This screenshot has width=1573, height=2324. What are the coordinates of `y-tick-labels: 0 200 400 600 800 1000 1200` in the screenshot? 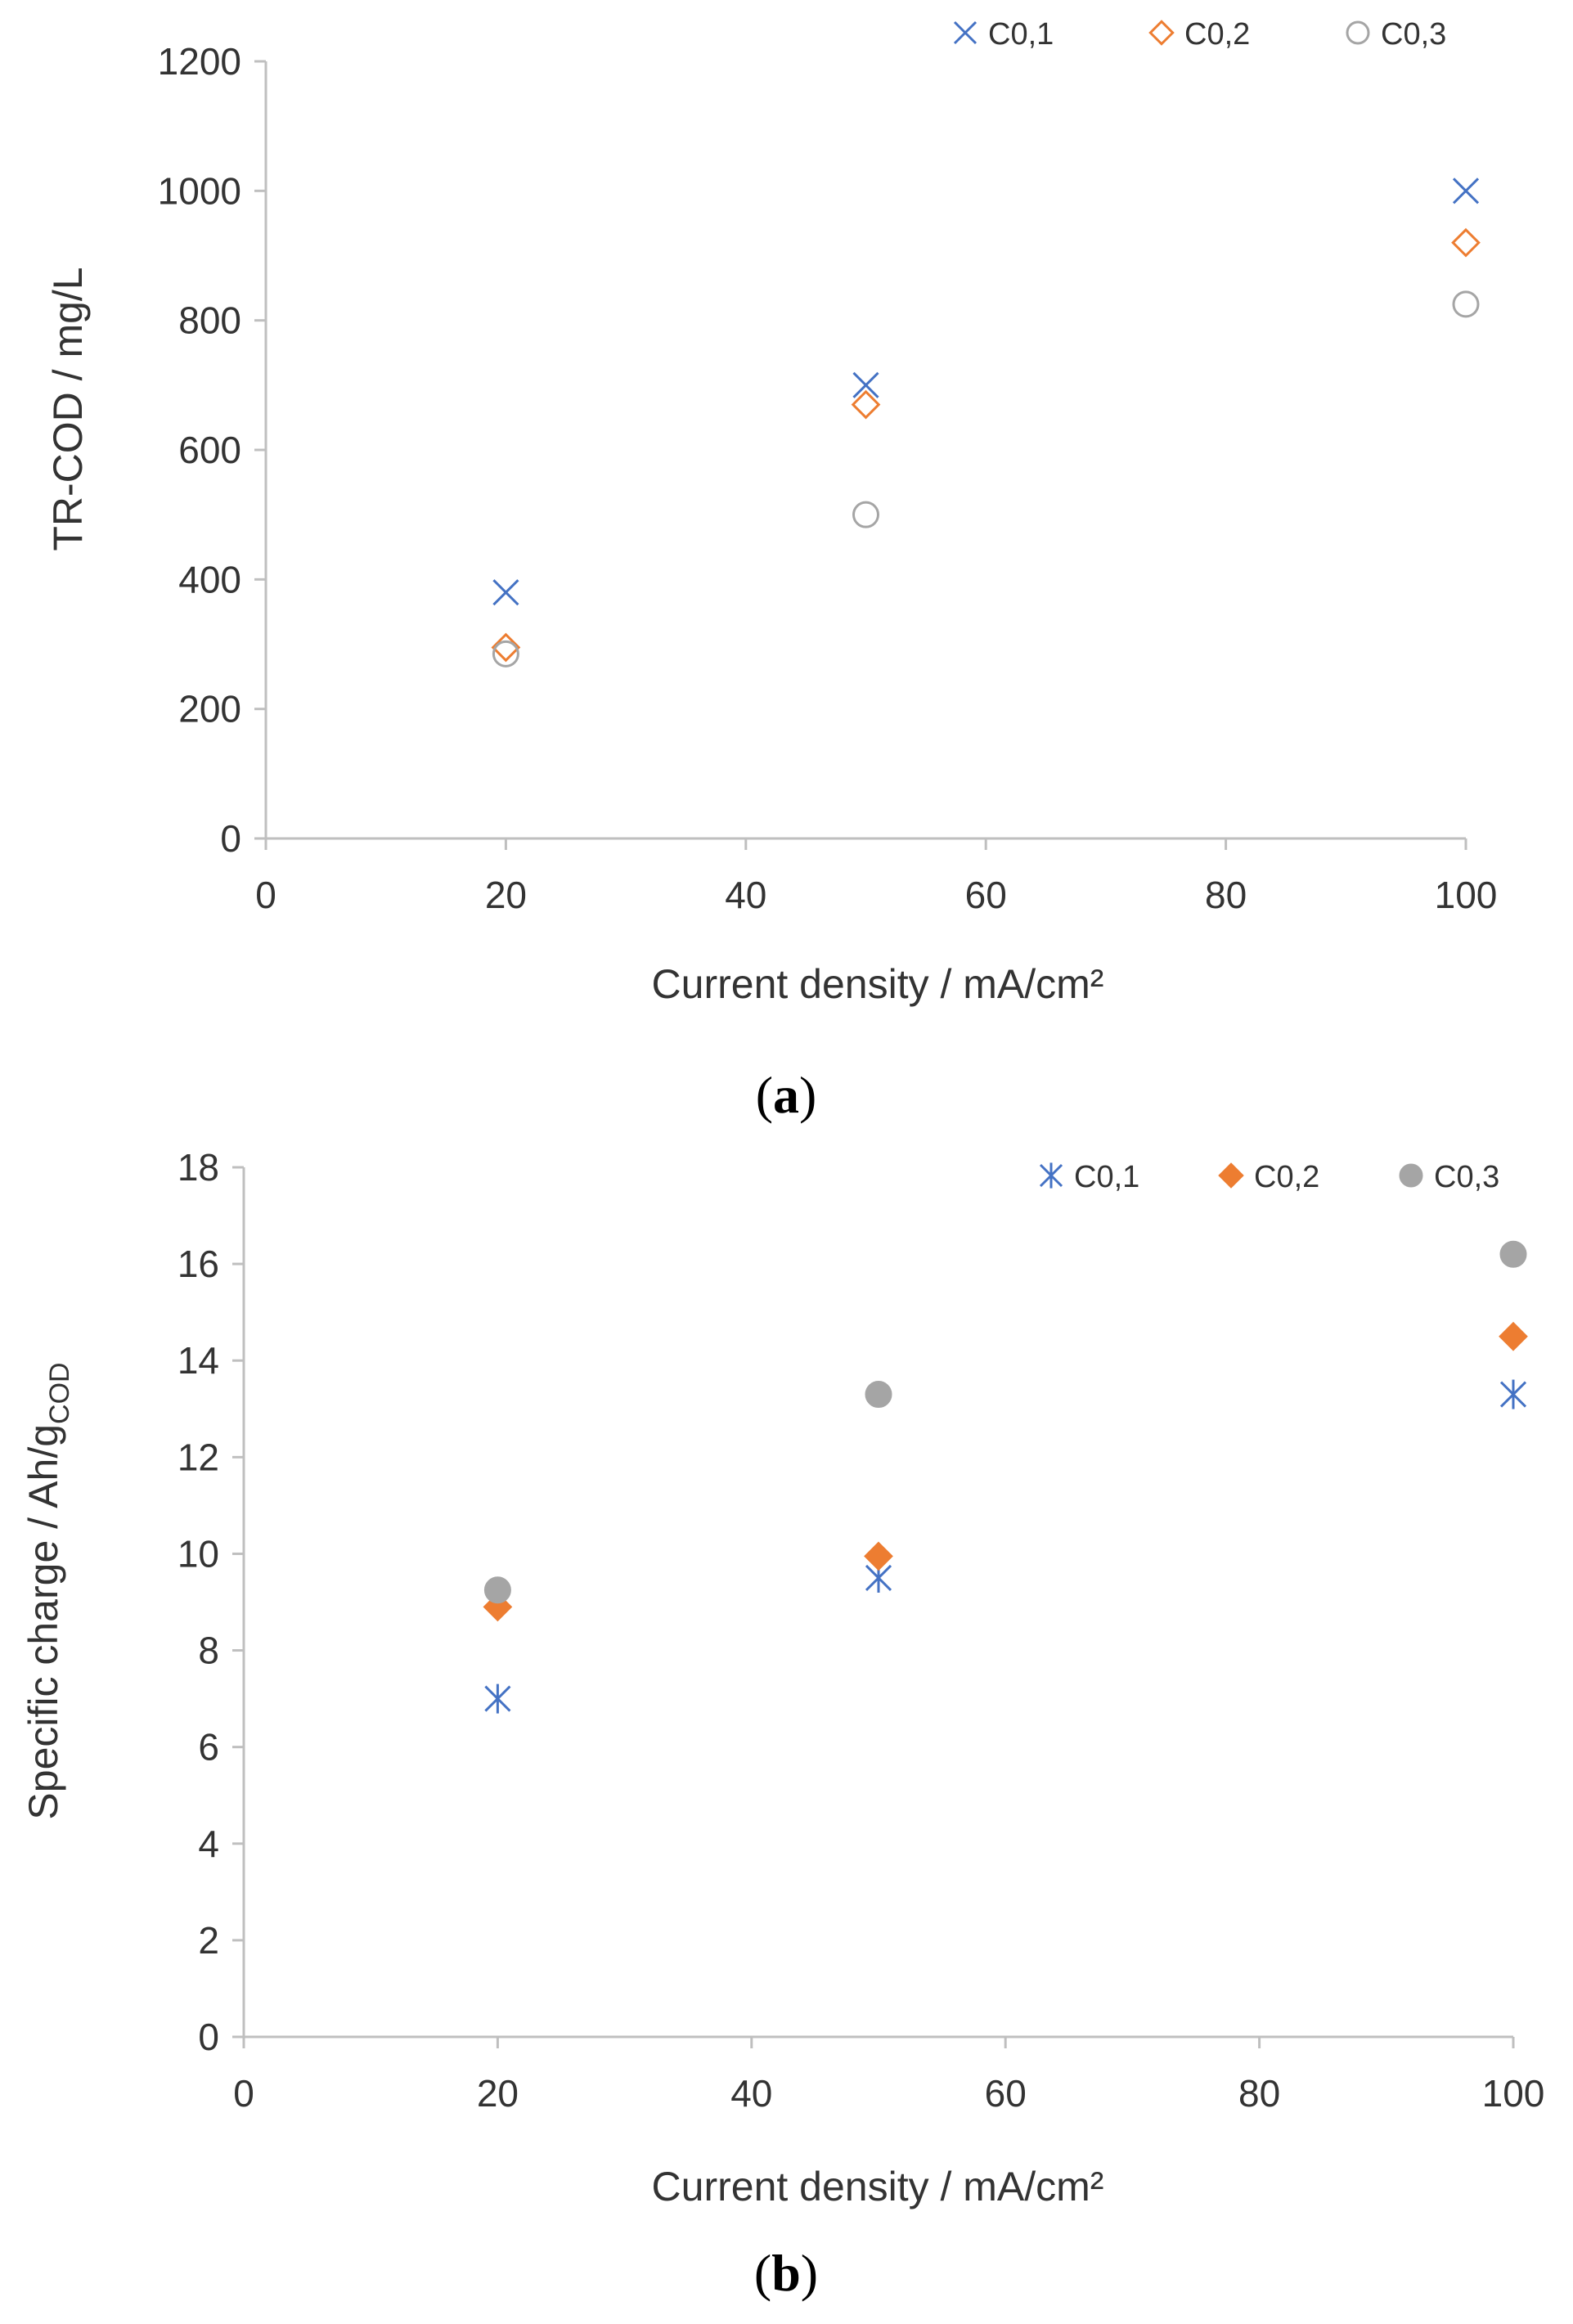 It's located at (200, 450).